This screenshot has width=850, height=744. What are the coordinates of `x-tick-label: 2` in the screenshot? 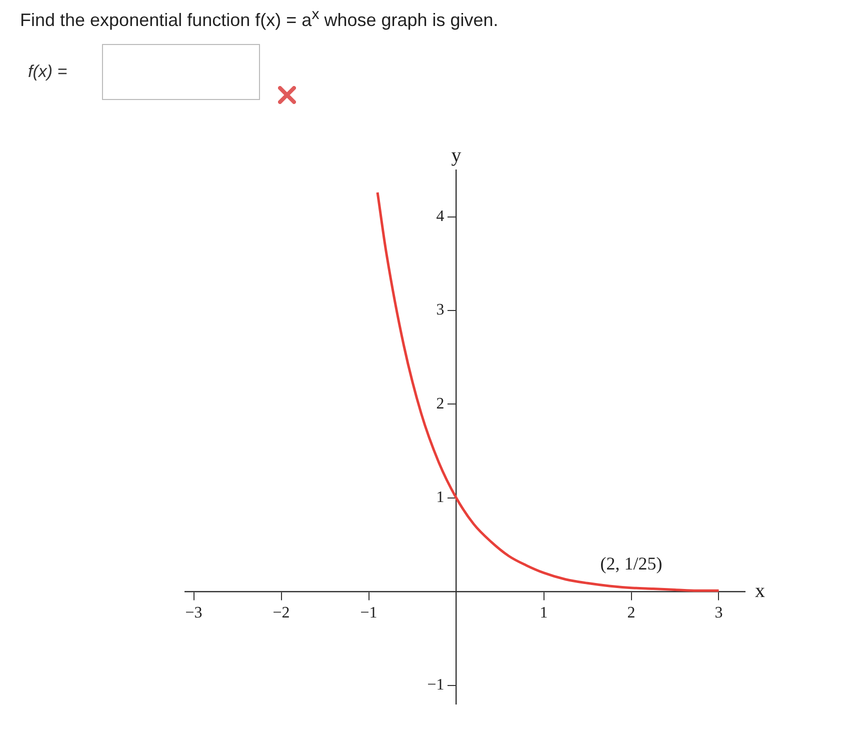 It's located at (631, 613).